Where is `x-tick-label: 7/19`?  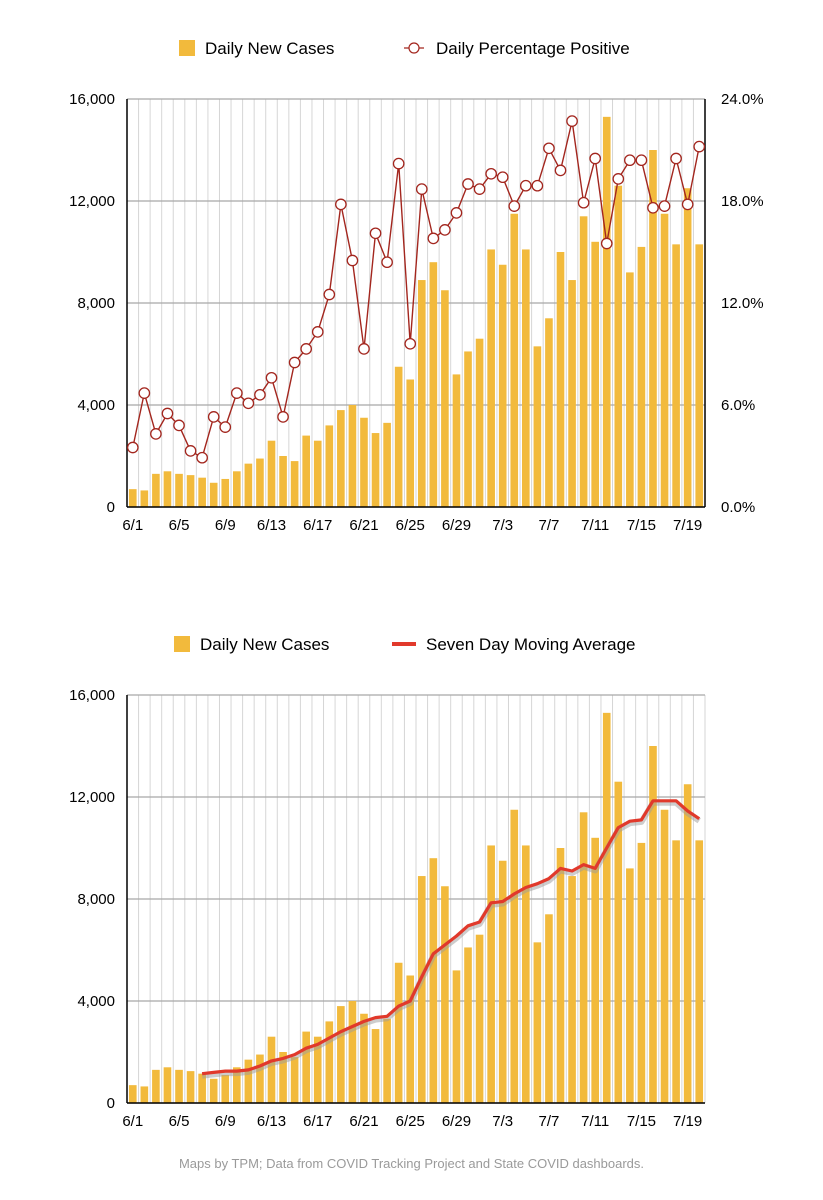 x-tick-label: 7/19 is located at coordinates (687, 1121).